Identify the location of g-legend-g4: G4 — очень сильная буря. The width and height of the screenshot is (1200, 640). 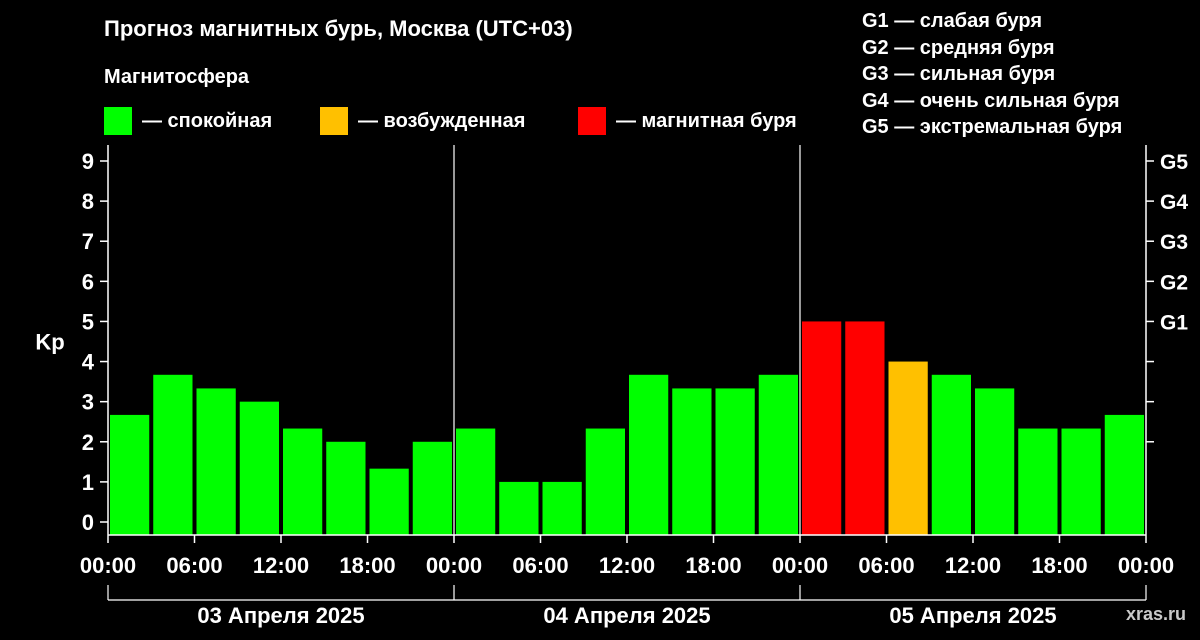
(991, 100).